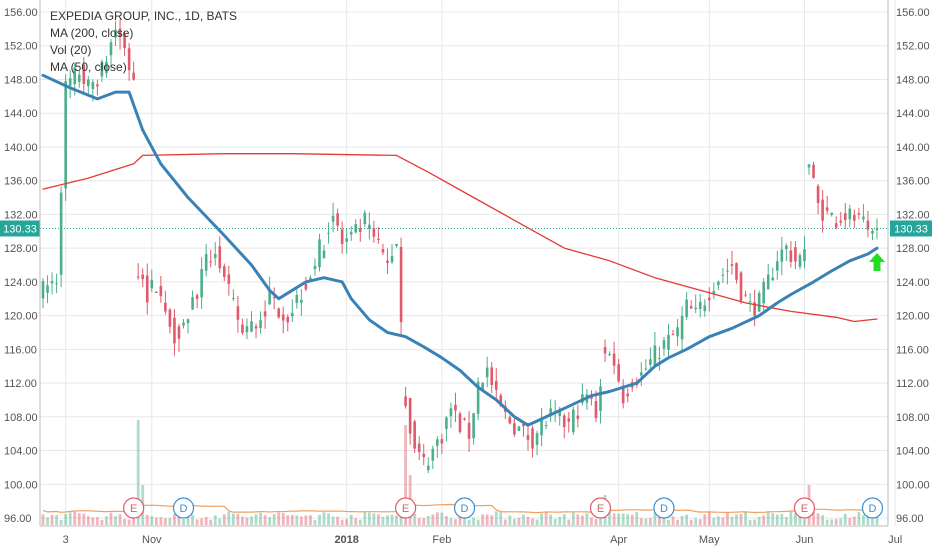  I want to click on legend-ma50: MA (50, close), so click(88, 67).